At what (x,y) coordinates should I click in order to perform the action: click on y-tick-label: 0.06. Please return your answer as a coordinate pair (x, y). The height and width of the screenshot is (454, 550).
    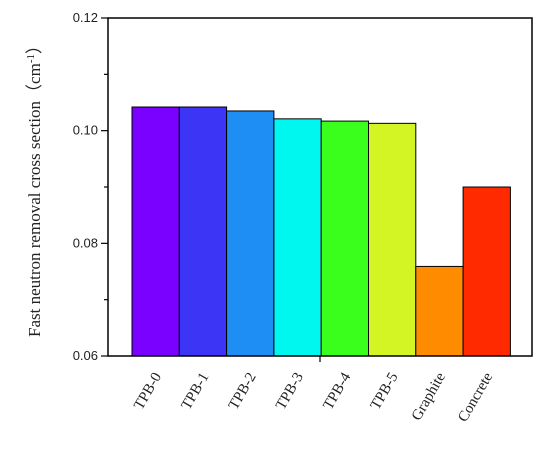
    Looking at the image, I should click on (85, 355).